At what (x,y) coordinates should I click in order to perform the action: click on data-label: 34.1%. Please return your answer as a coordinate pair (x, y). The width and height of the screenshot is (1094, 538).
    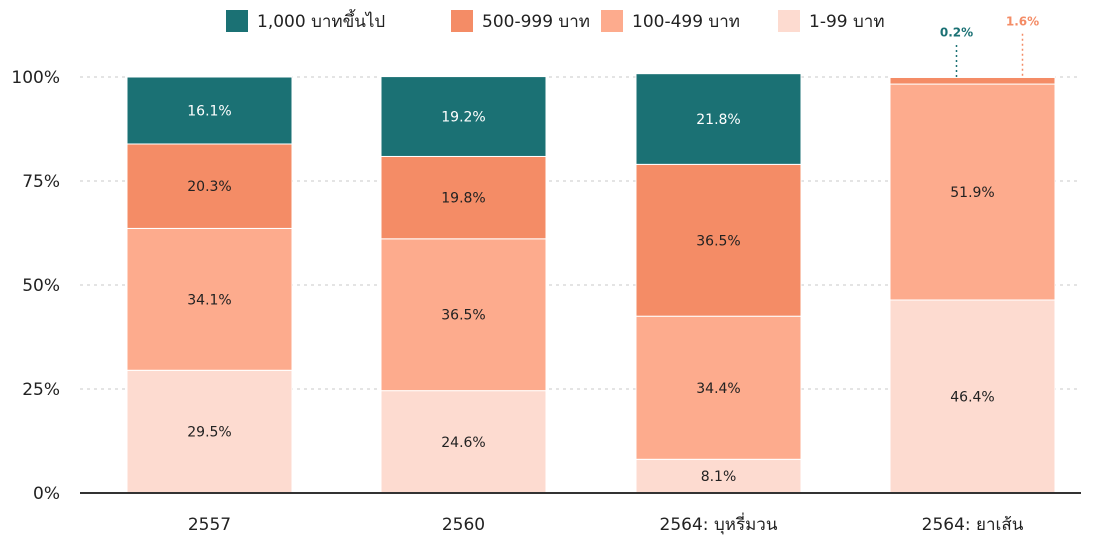
    Looking at the image, I should click on (209, 300).